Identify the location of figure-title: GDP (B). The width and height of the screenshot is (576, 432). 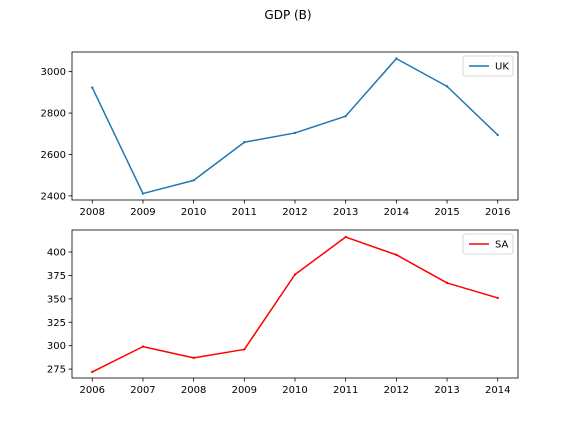
(287, 15).